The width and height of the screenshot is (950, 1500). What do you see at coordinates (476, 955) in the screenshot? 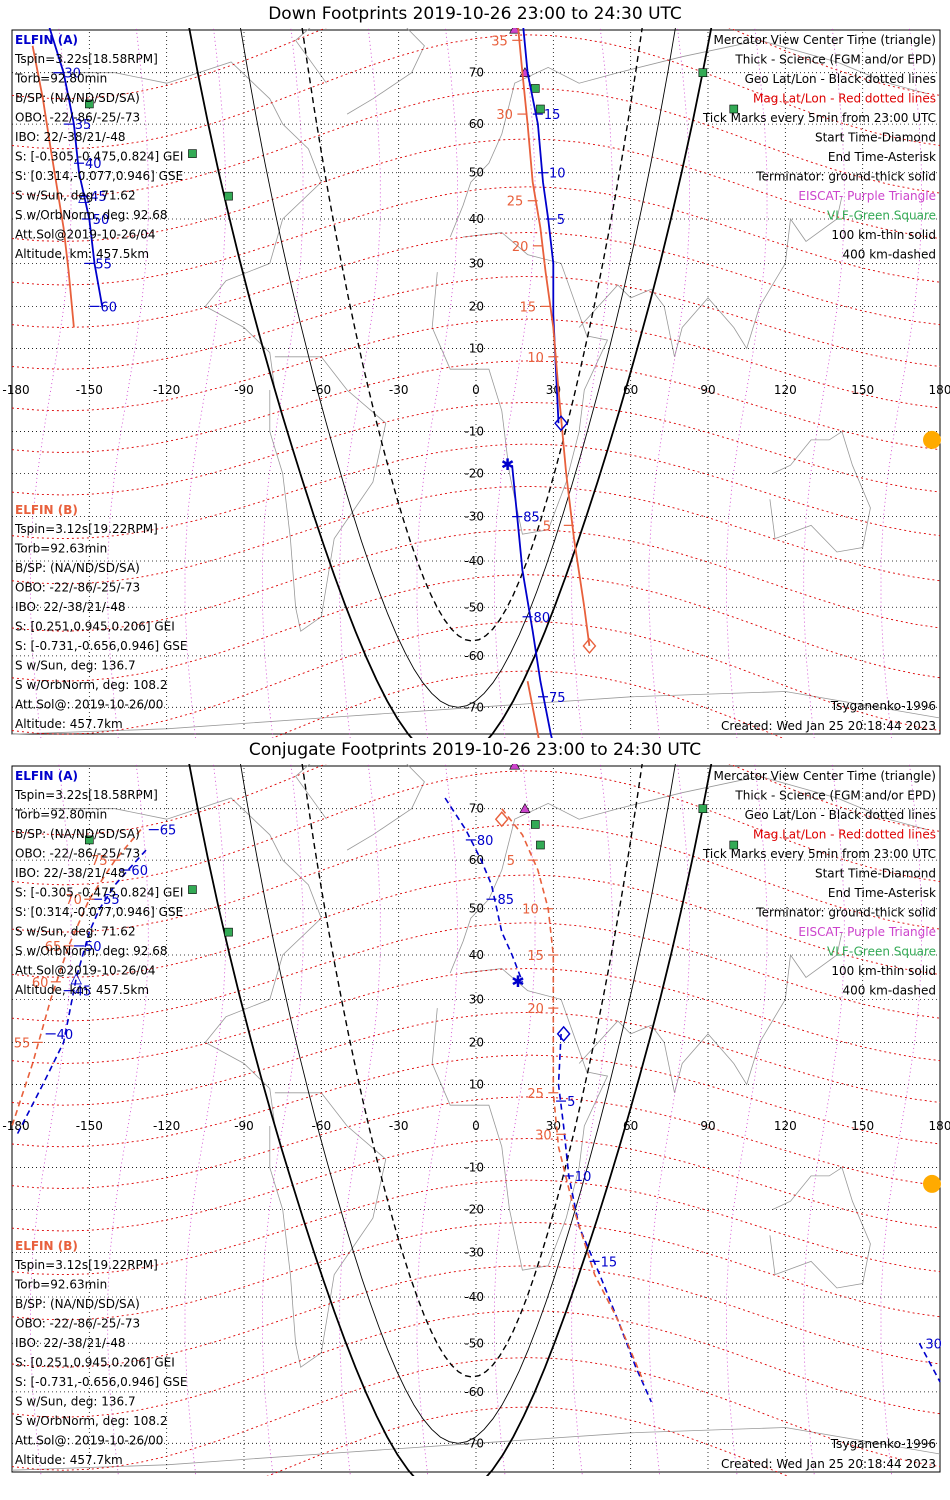
I see `lat-tick-label: 40` at bounding box center [476, 955].